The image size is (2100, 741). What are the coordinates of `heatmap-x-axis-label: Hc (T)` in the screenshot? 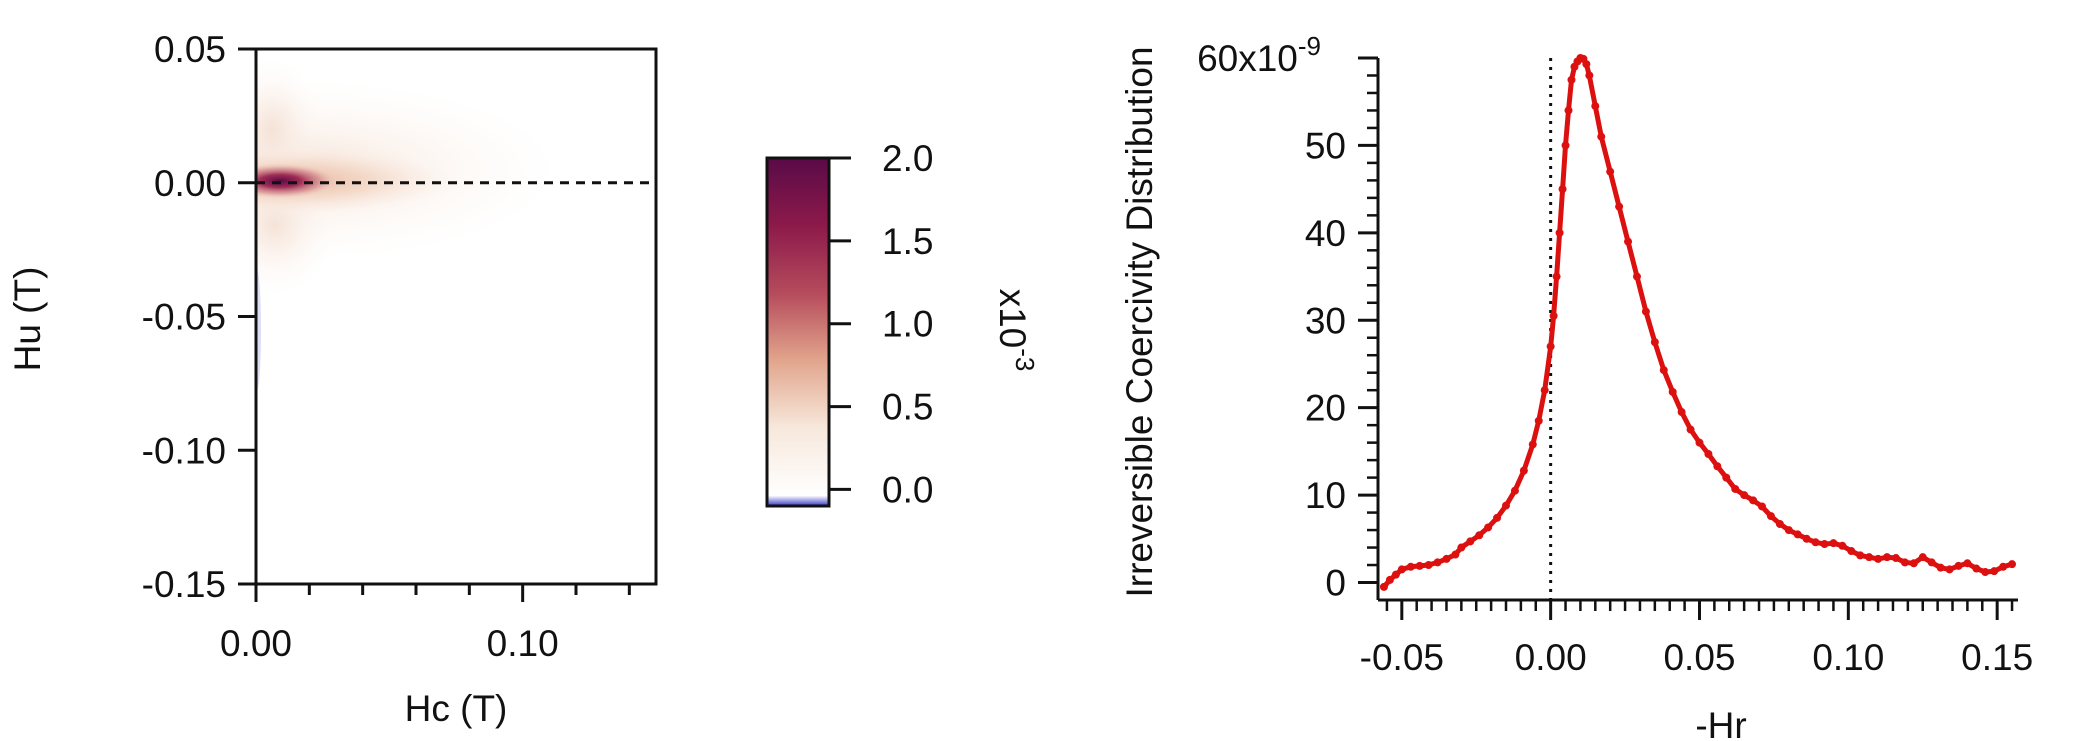 It's located at (456, 708).